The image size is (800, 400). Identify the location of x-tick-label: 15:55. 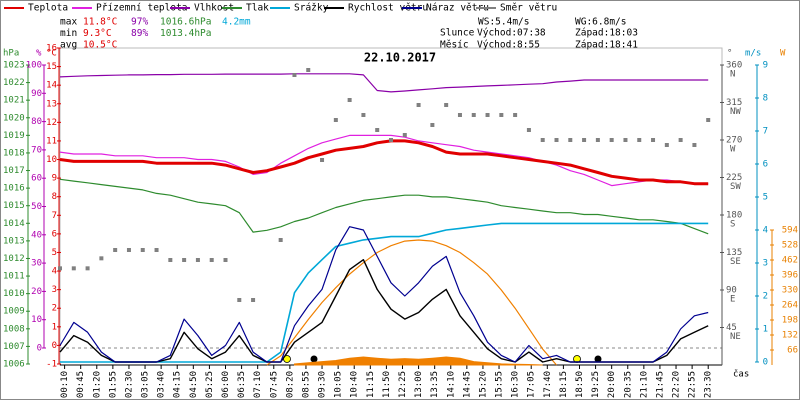
(500, 384).